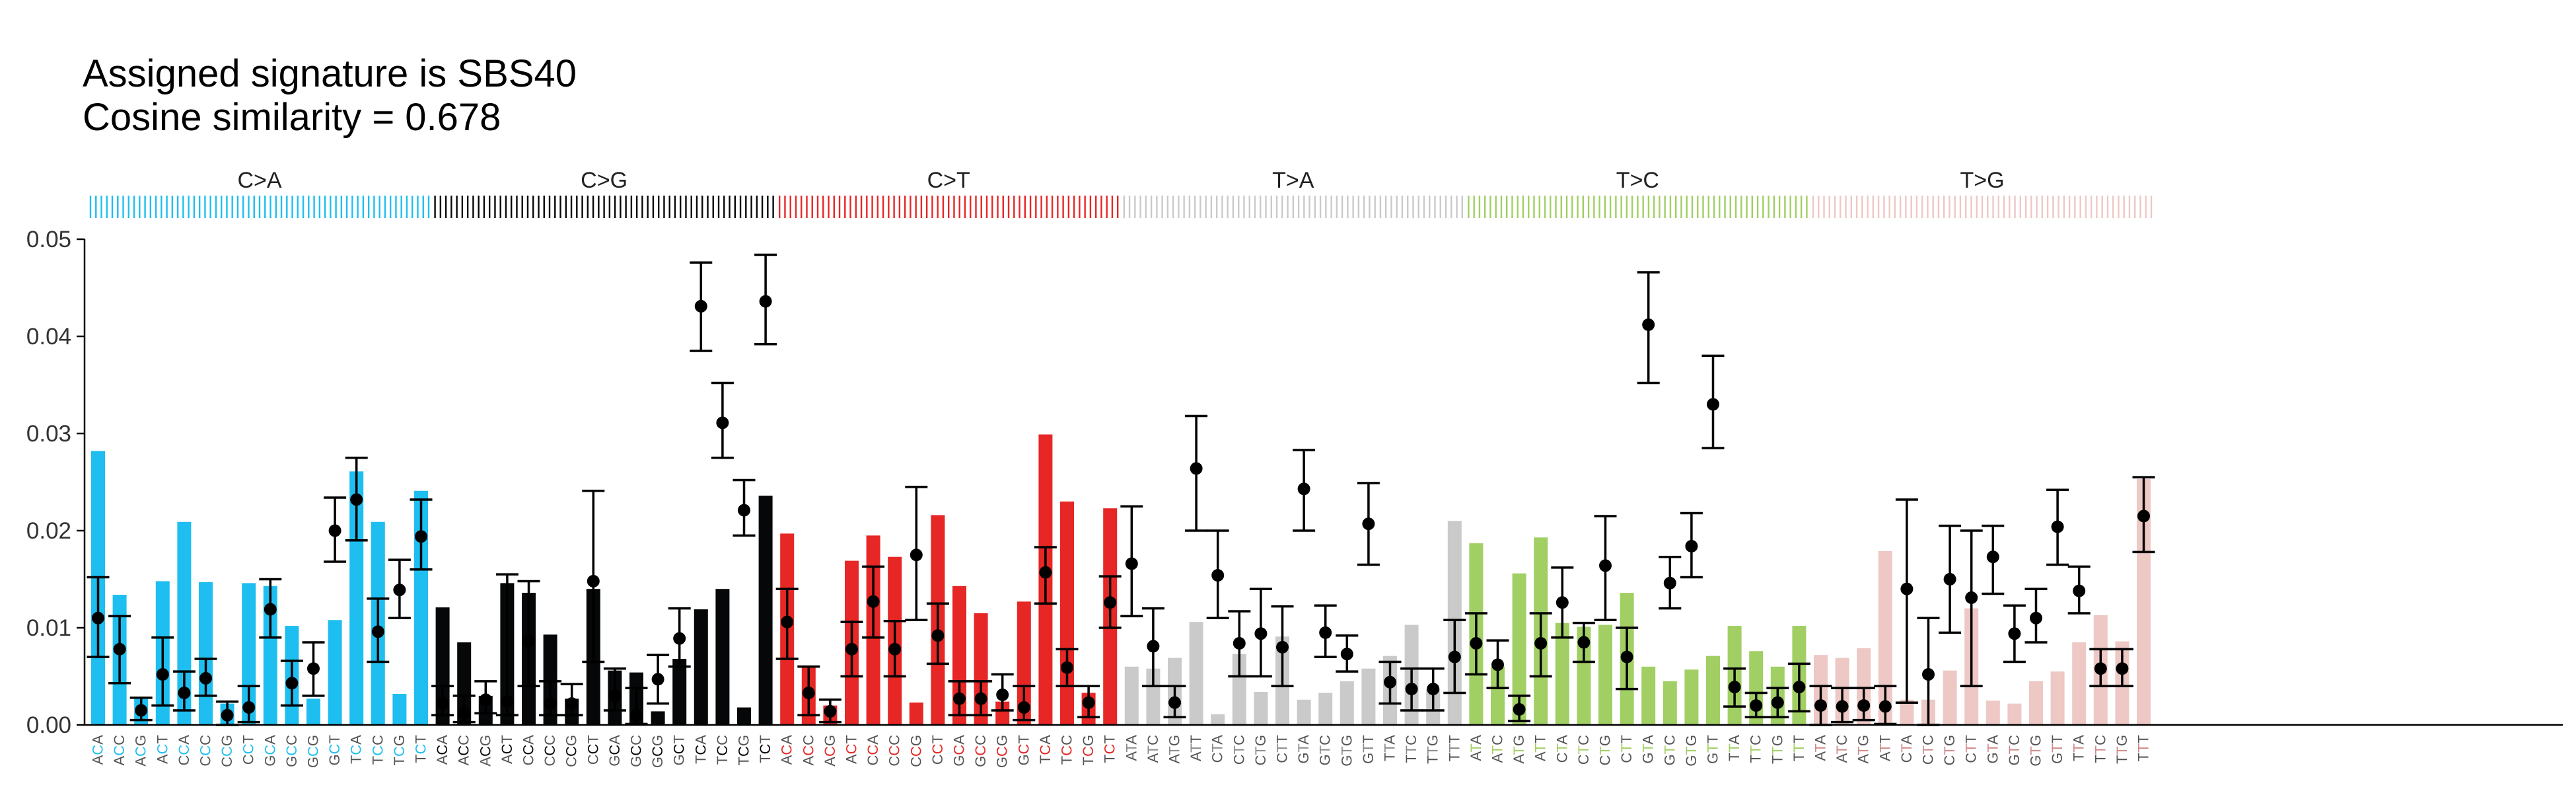 This screenshot has height=793, width=2576. Describe the element at coordinates (377, 750) in the screenshot. I see `x-tick-label: TCC` at that location.